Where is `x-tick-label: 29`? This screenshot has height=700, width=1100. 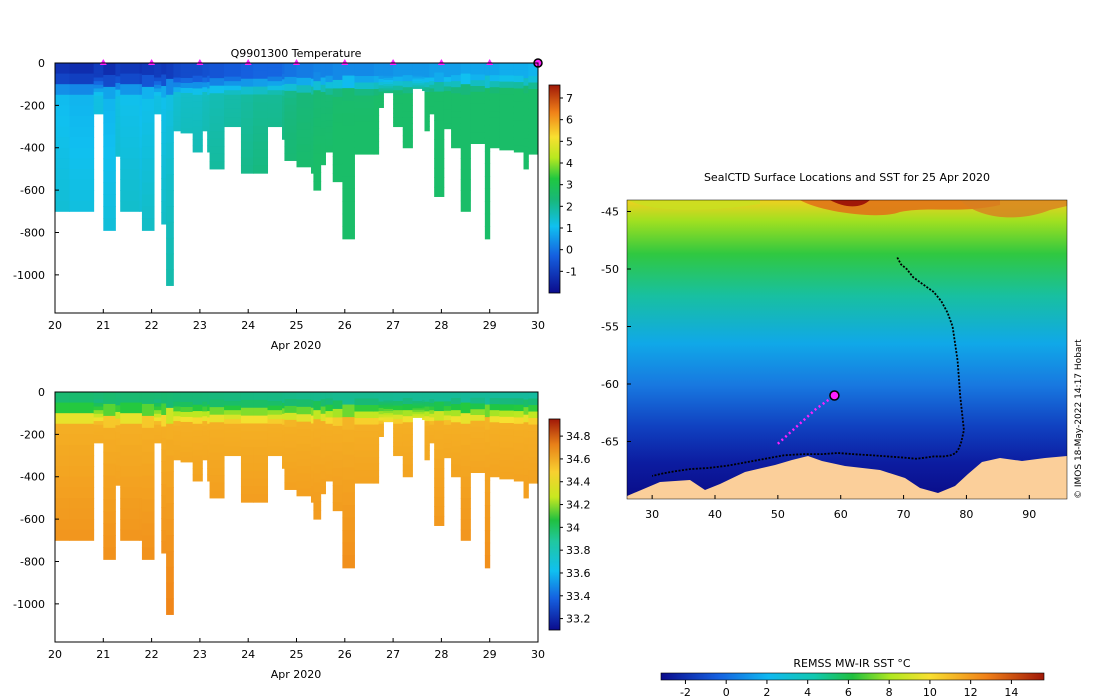 x-tick-label: 29 is located at coordinates (490, 325).